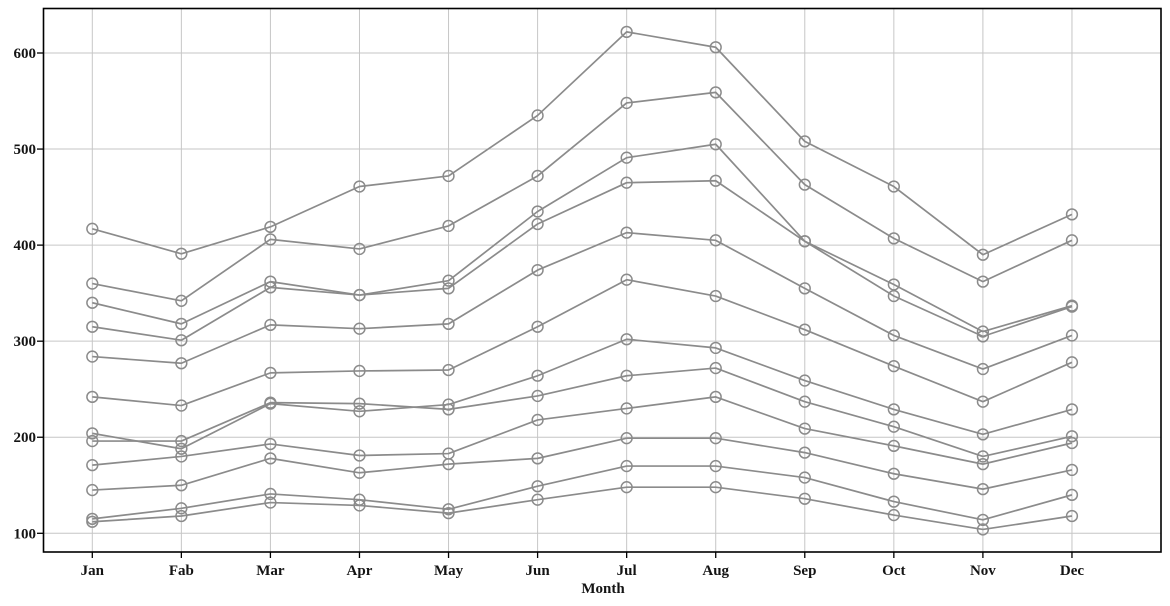 The height and width of the screenshot is (606, 1170). I want to click on x-tick-label: Mar, so click(270, 571).